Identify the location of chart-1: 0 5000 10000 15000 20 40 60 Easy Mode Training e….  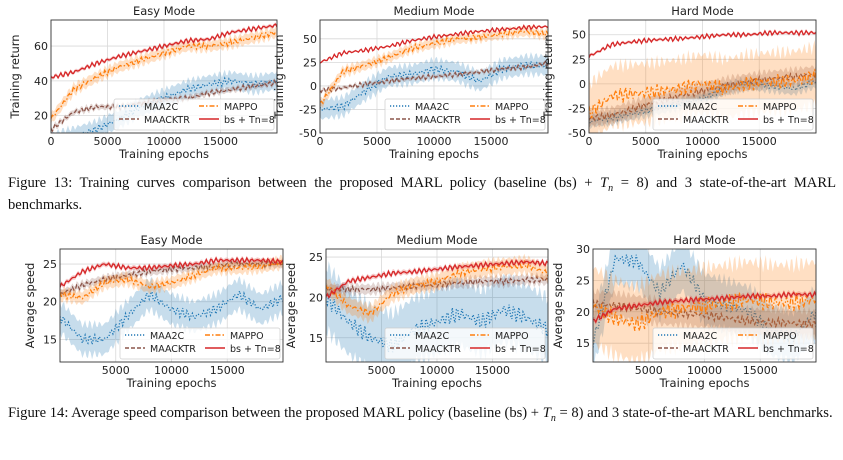
(143, 82).